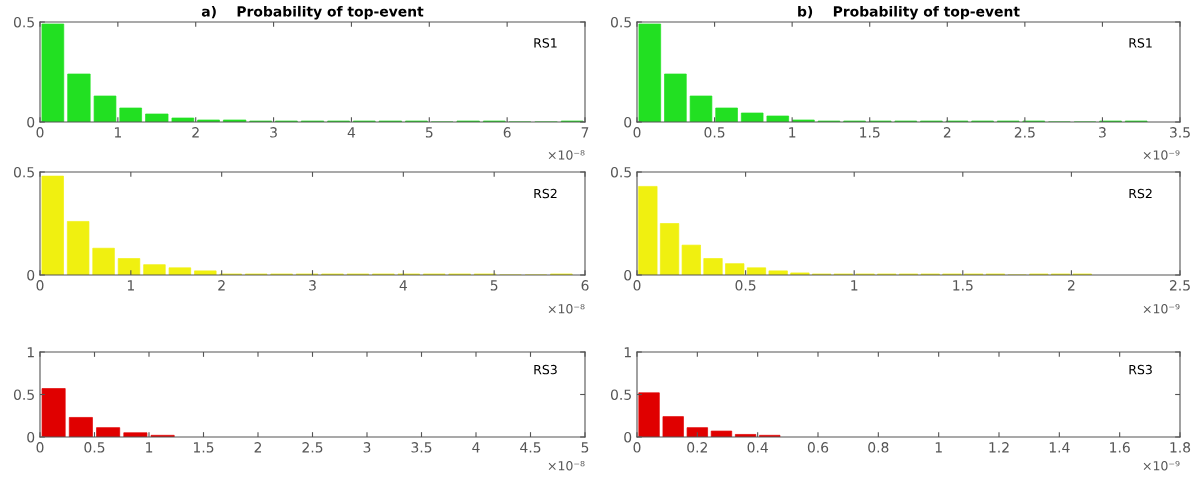 The image size is (1200, 490). I want to click on x-tick-label: 1.6, so click(1120, 447).